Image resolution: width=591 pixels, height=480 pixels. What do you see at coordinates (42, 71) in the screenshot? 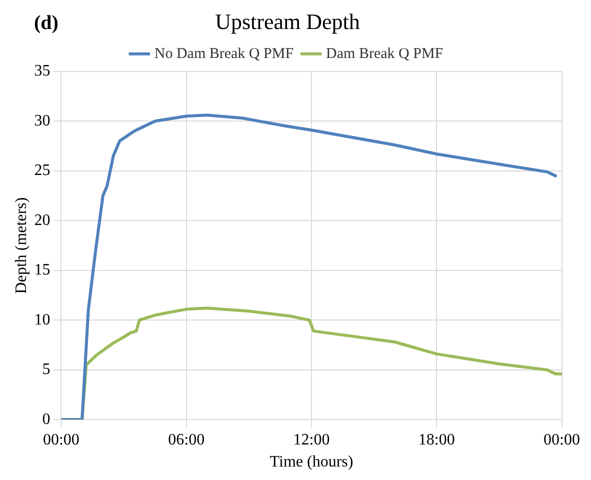
I see `y-tick-label: 35` at bounding box center [42, 71].